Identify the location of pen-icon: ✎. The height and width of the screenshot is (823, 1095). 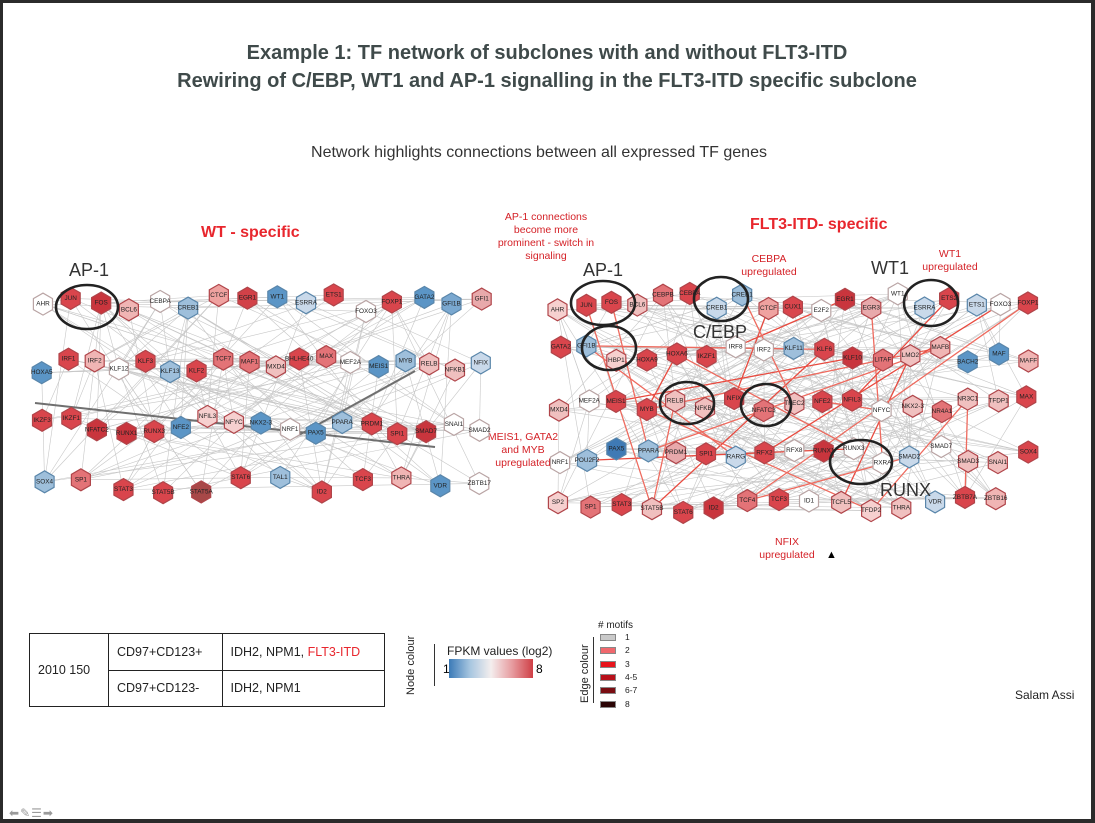
(26, 812).